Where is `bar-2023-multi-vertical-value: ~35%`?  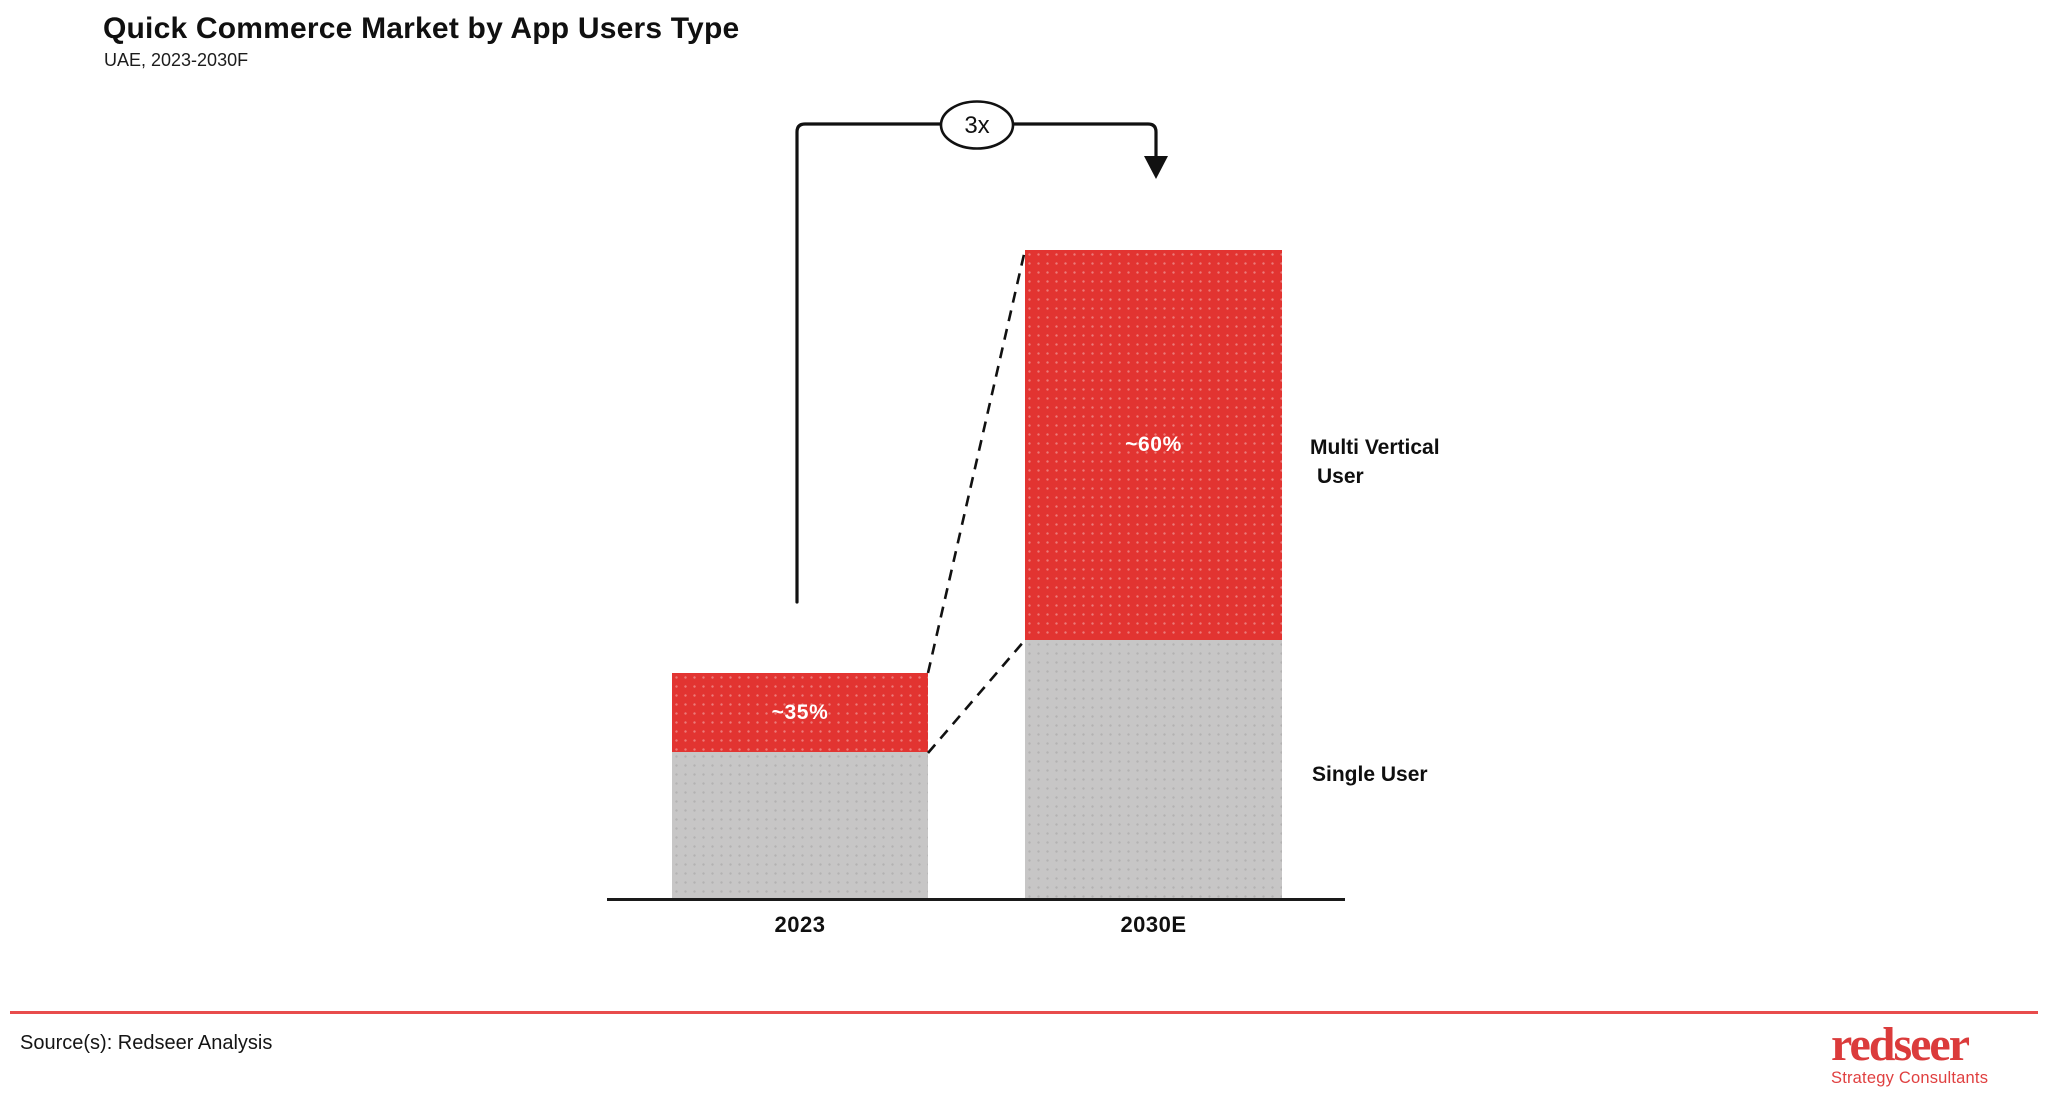
bar-2023-multi-vertical-value: ~35% is located at coordinates (800, 712).